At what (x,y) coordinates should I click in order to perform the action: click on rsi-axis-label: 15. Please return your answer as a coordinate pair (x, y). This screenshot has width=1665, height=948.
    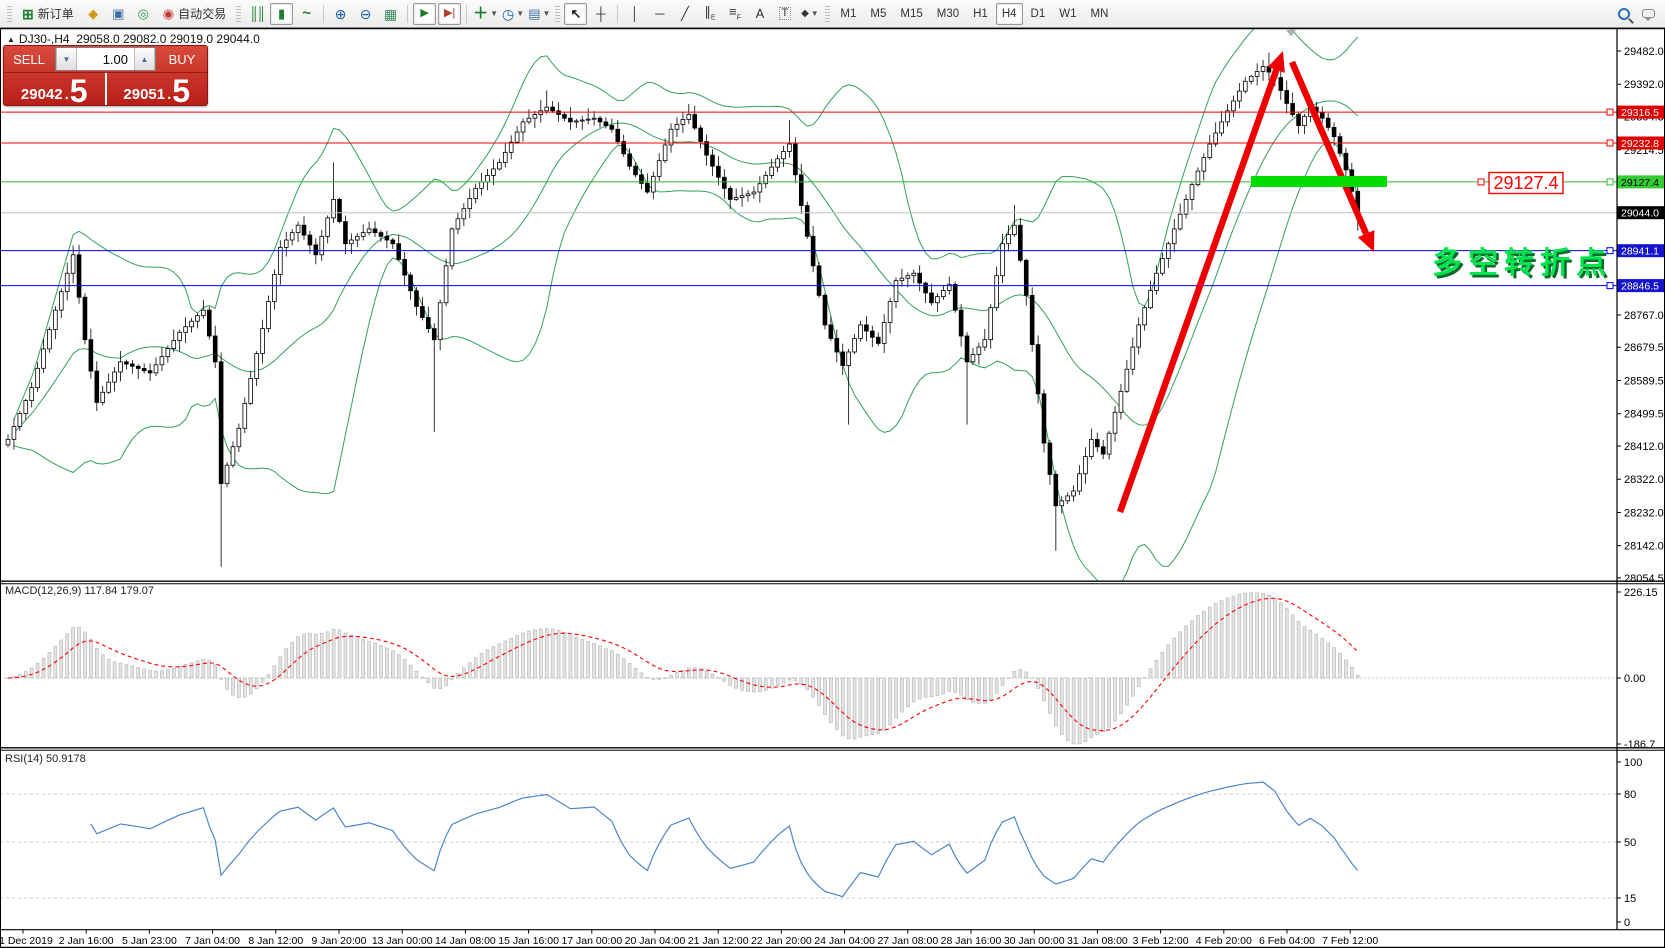
    Looking at the image, I should click on (1630, 899).